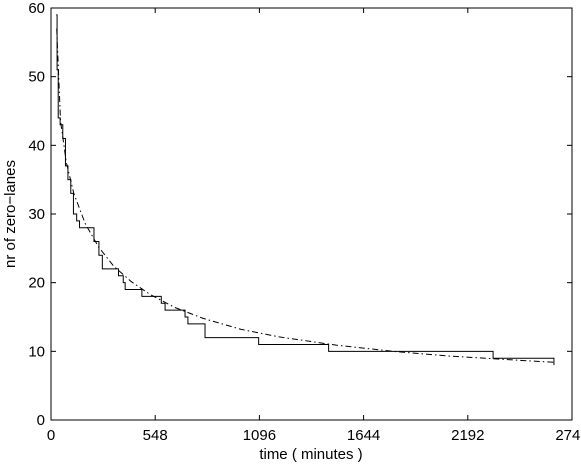 The image size is (581, 464). What do you see at coordinates (310, 454) in the screenshot?
I see `x-axis-label: time ( minutes )` at bounding box center [310, 454].